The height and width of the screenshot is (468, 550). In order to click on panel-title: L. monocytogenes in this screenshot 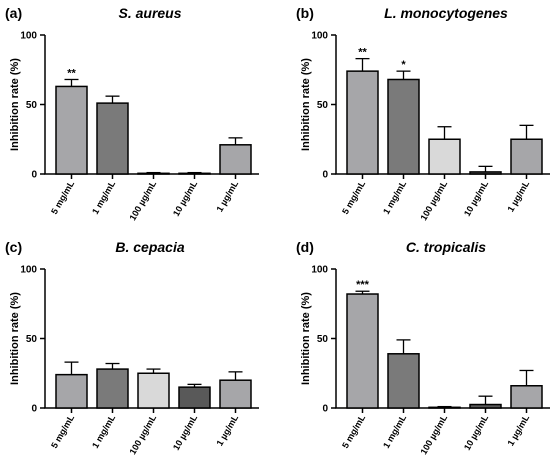, I will do `click(446, 13)`.